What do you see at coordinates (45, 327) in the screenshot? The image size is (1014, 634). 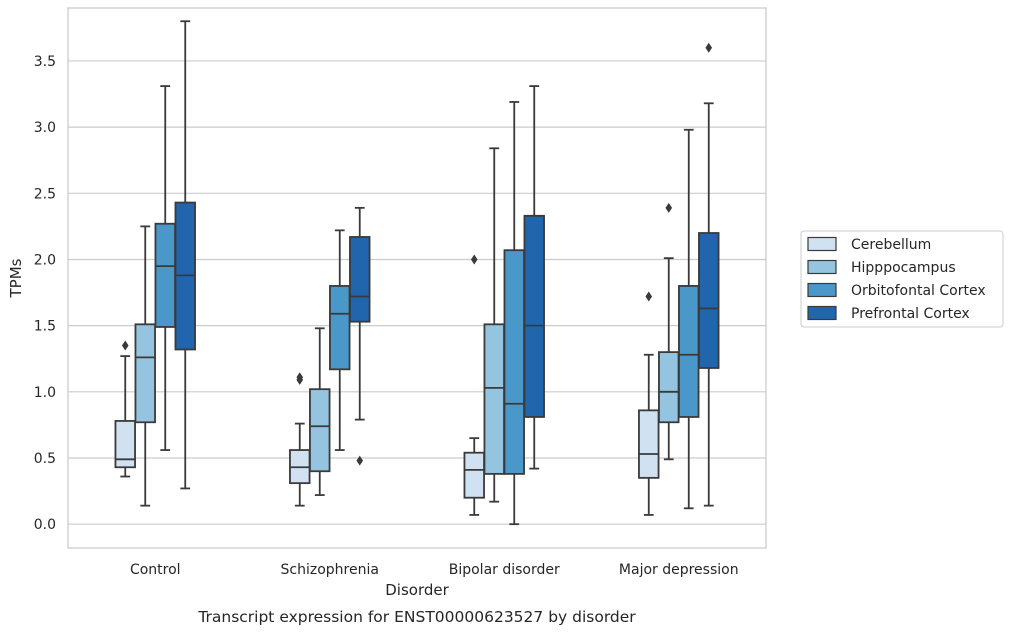 I see `y-tick-label: 1.5` at bounding box center [45, 327].